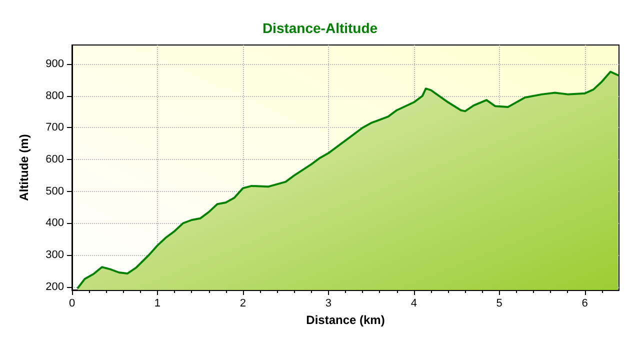  Describe the element at coordinates (55, 223) in the screenshot. I see `y-tick-label: 400` at that location.